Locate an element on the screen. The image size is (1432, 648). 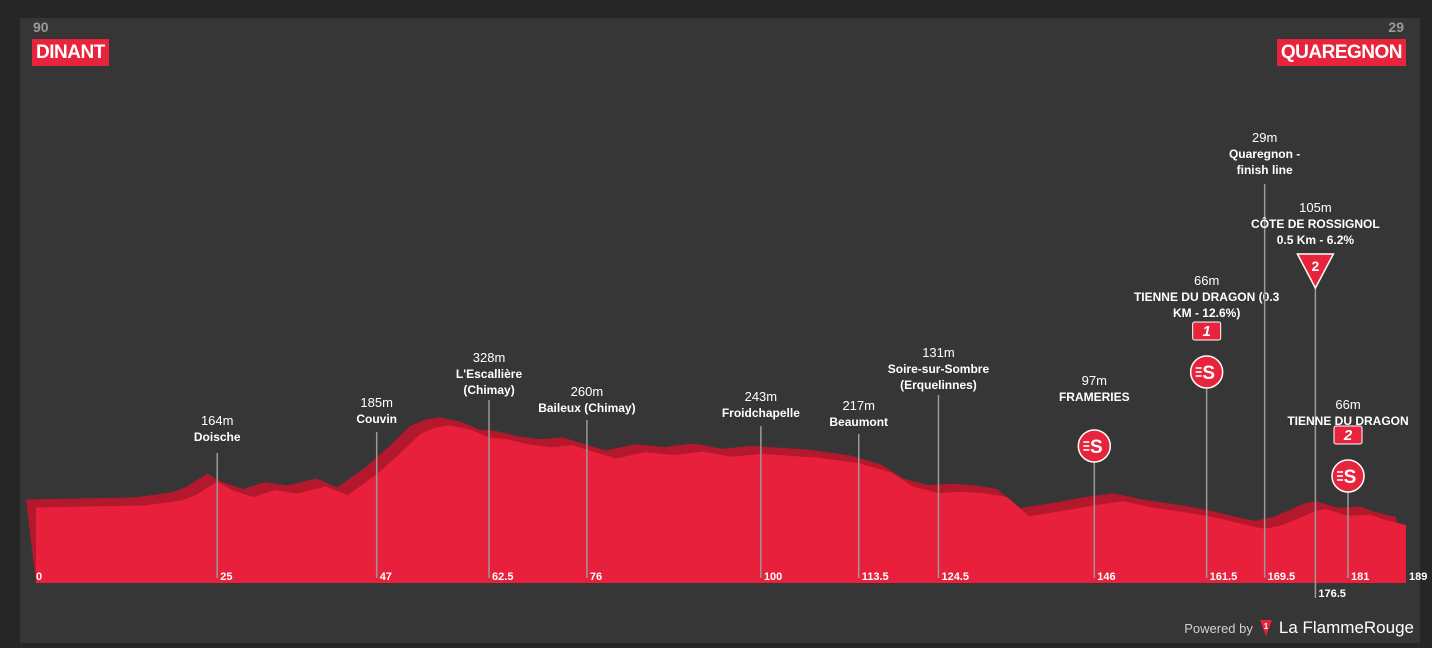
finish-name: QUAREGNON is located at coordinates (1341, 52).